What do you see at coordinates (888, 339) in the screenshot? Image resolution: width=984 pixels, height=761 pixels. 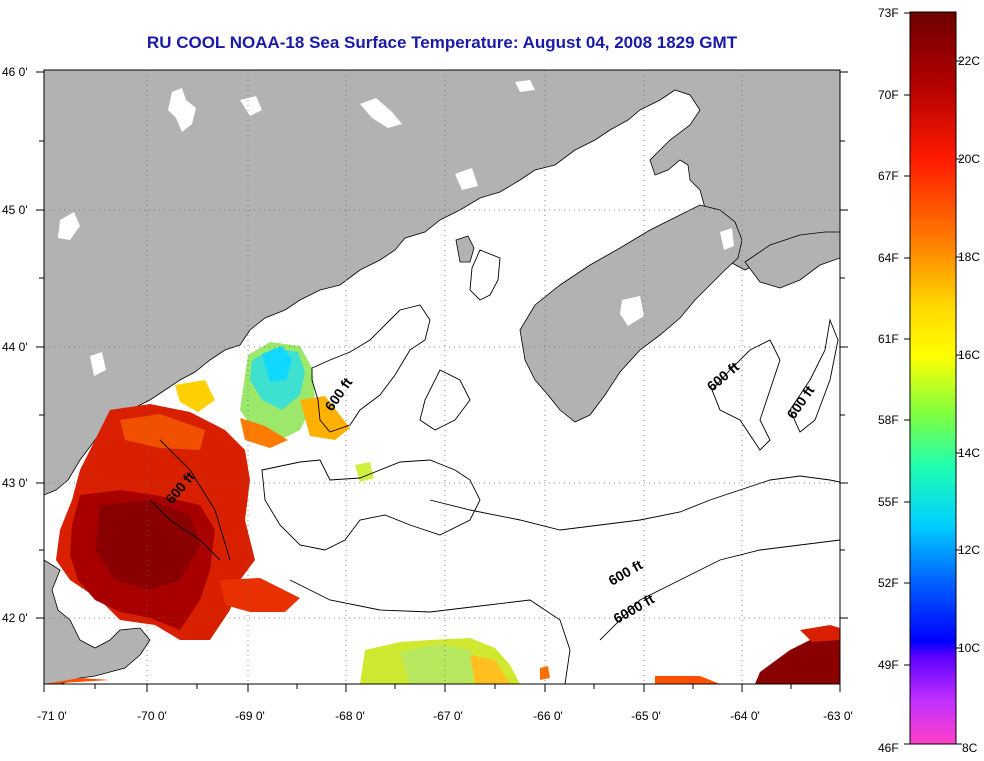 I see `colorbar-f-label: 61F` at bounding box center [888, 339].